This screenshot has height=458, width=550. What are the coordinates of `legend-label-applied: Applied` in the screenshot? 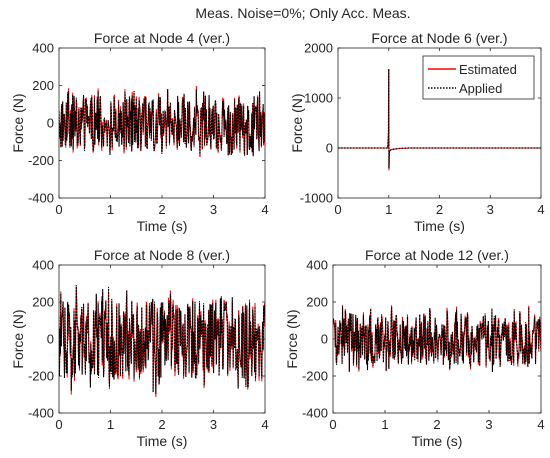 It's located at (480, 88).